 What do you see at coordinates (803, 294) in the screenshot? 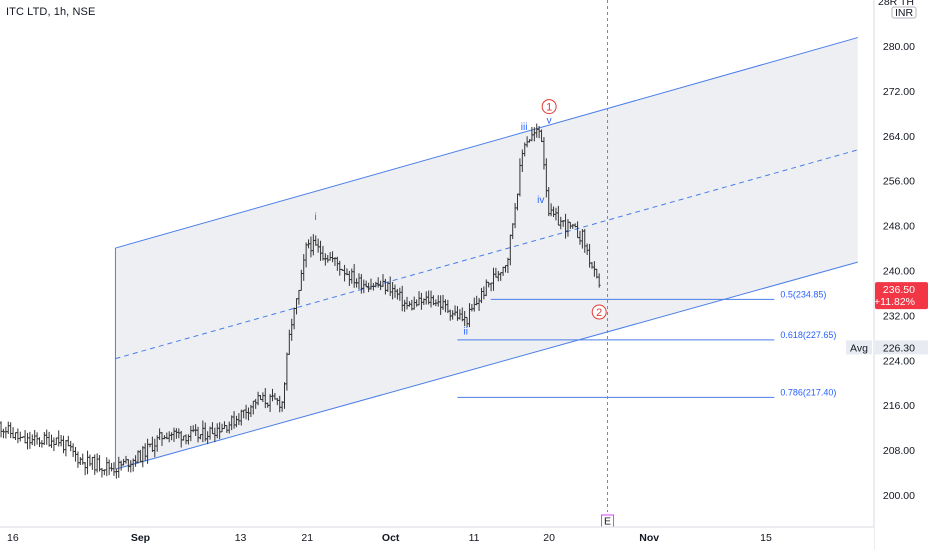
I see `fib-label-0.5: 0.5(234.85)` at bounding box center [803, 294].